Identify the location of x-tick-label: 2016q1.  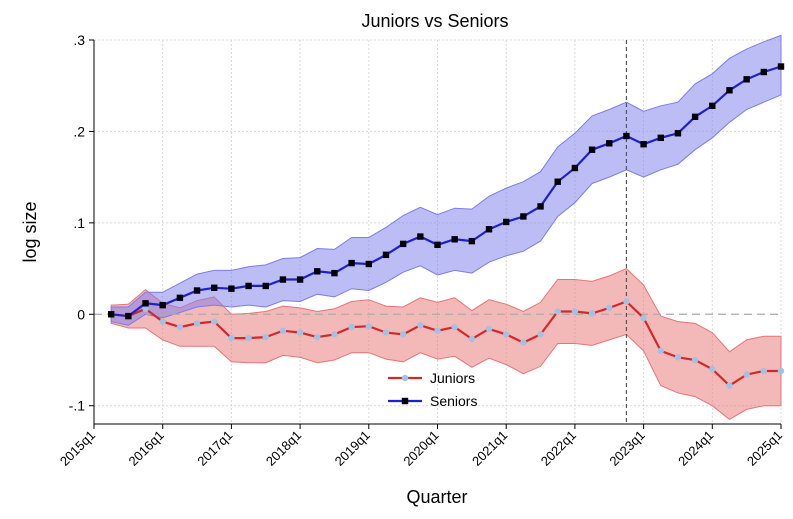
(146, 448).